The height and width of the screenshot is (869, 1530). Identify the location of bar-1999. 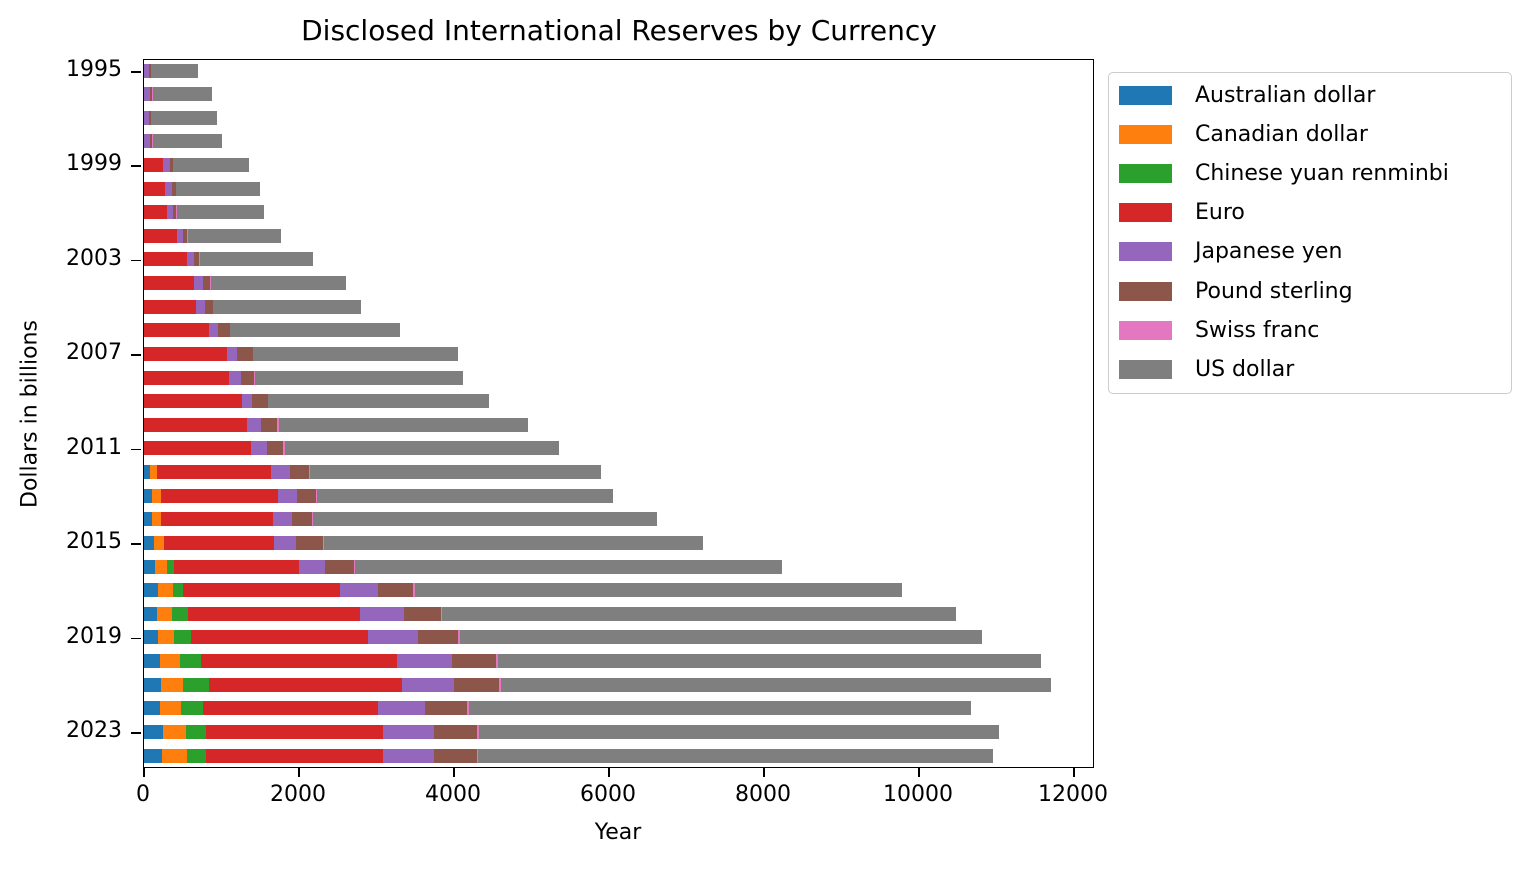
(196, 164).